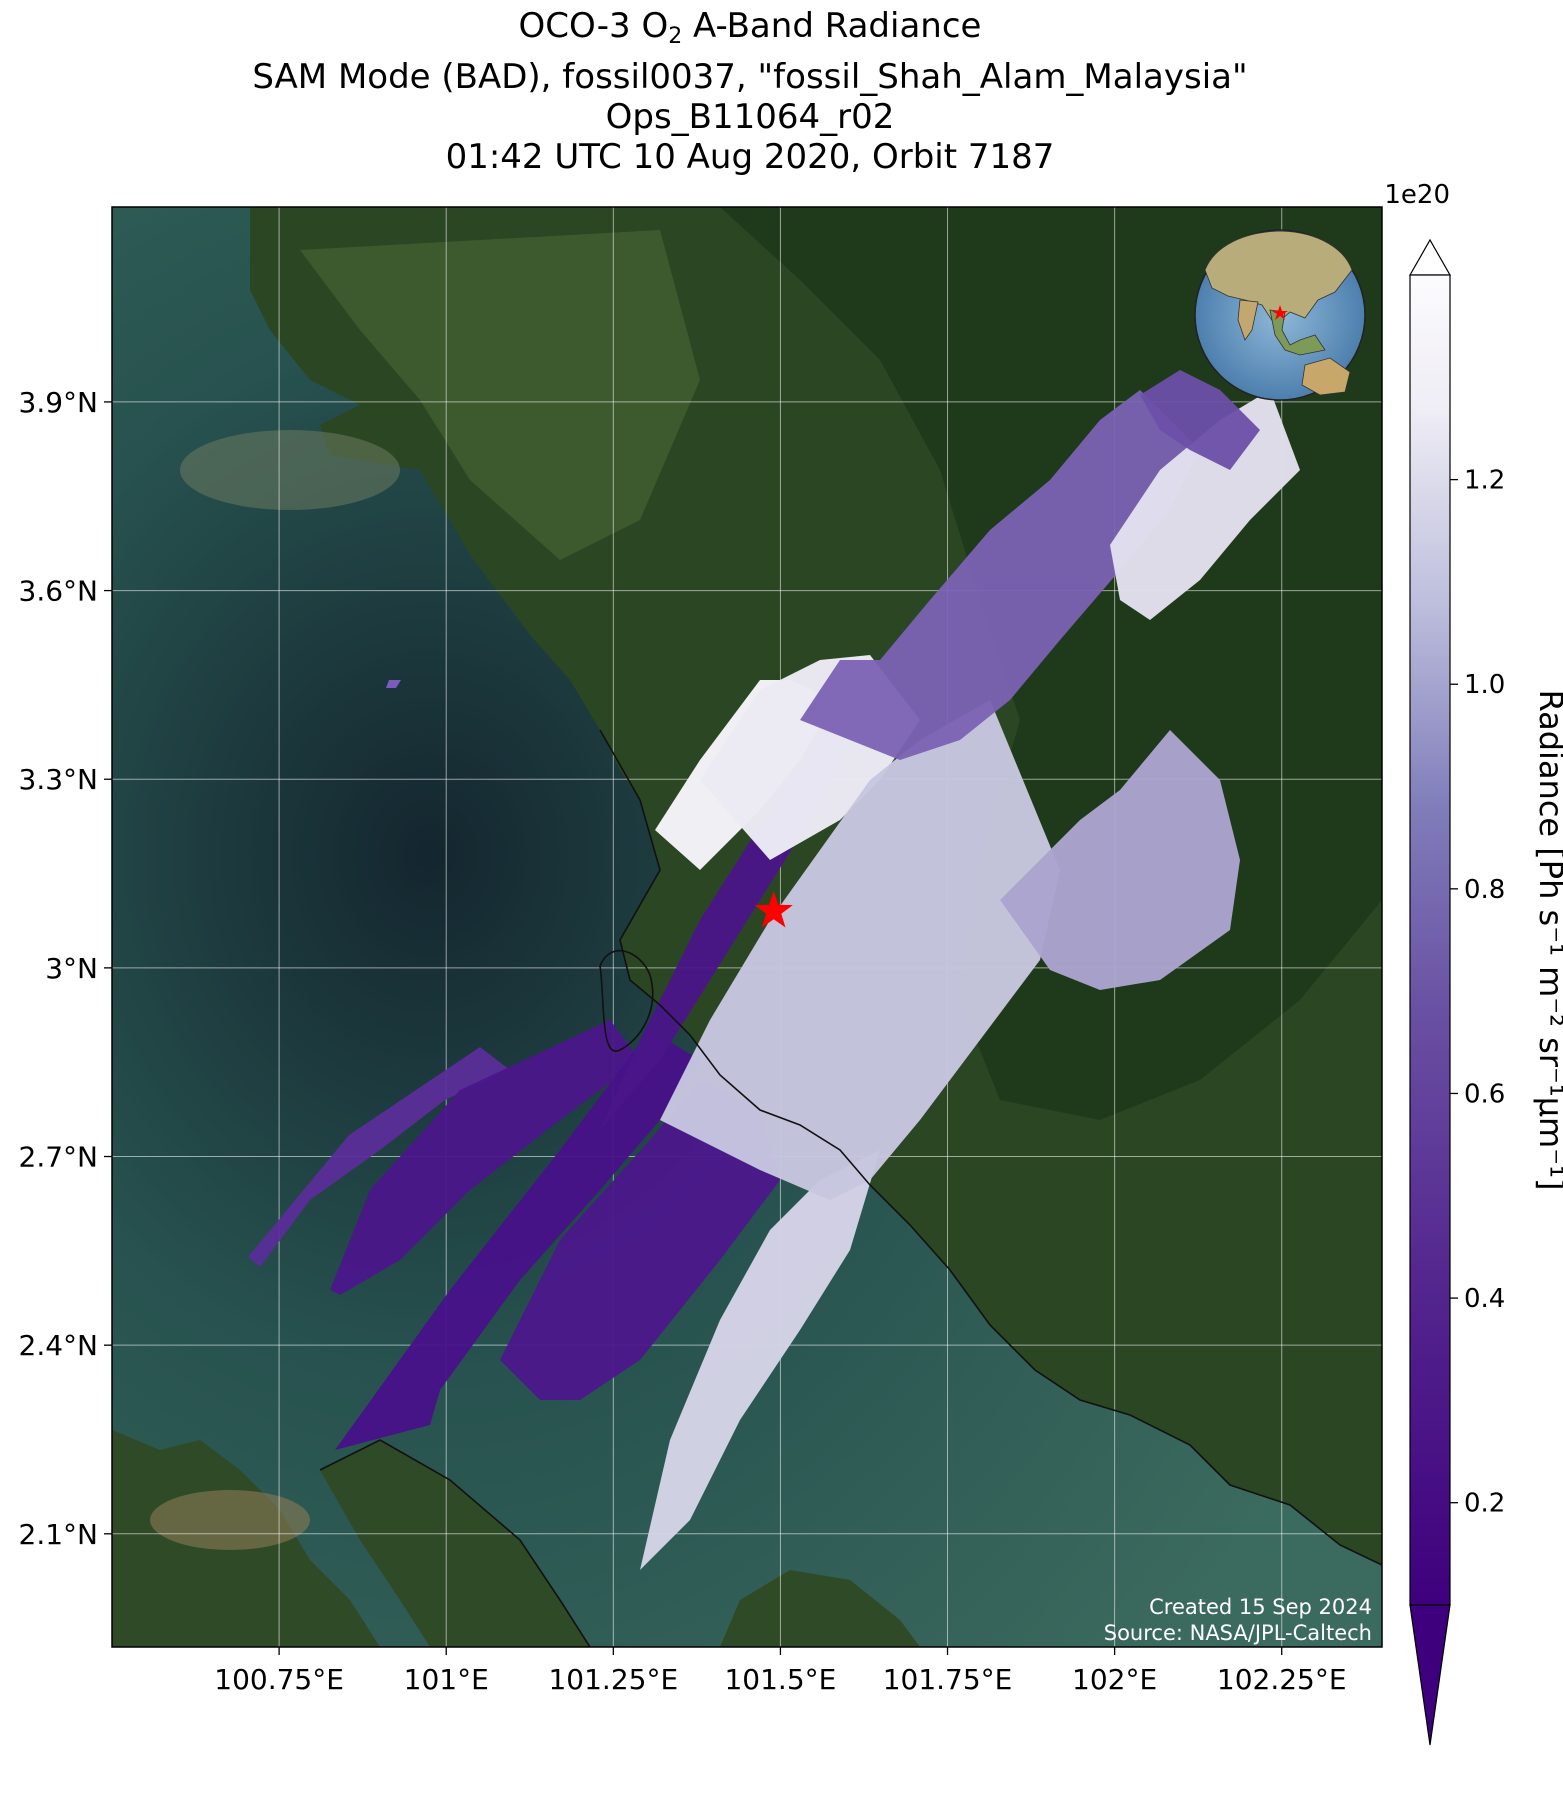  I want to click on lon-tick-label: 101.5°E, so click(780, 1679).